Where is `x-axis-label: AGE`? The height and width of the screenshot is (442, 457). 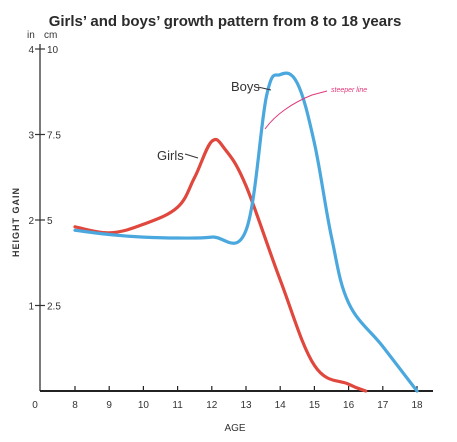
x-axis-label: AGE is located at coordinates (234, 428).